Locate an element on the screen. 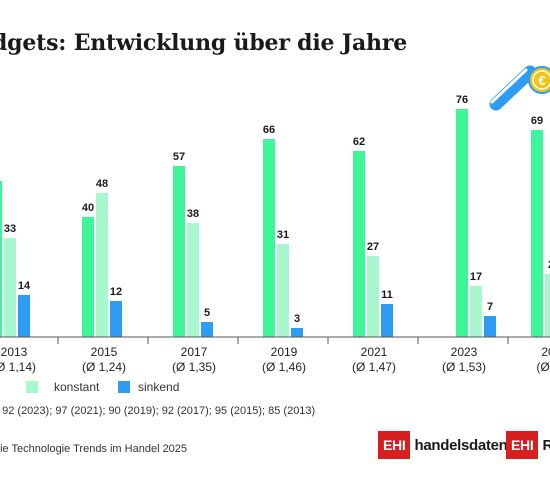 This screenshot has height=480, width=550. euro-symbol: € is located at coordinates (541, 80).